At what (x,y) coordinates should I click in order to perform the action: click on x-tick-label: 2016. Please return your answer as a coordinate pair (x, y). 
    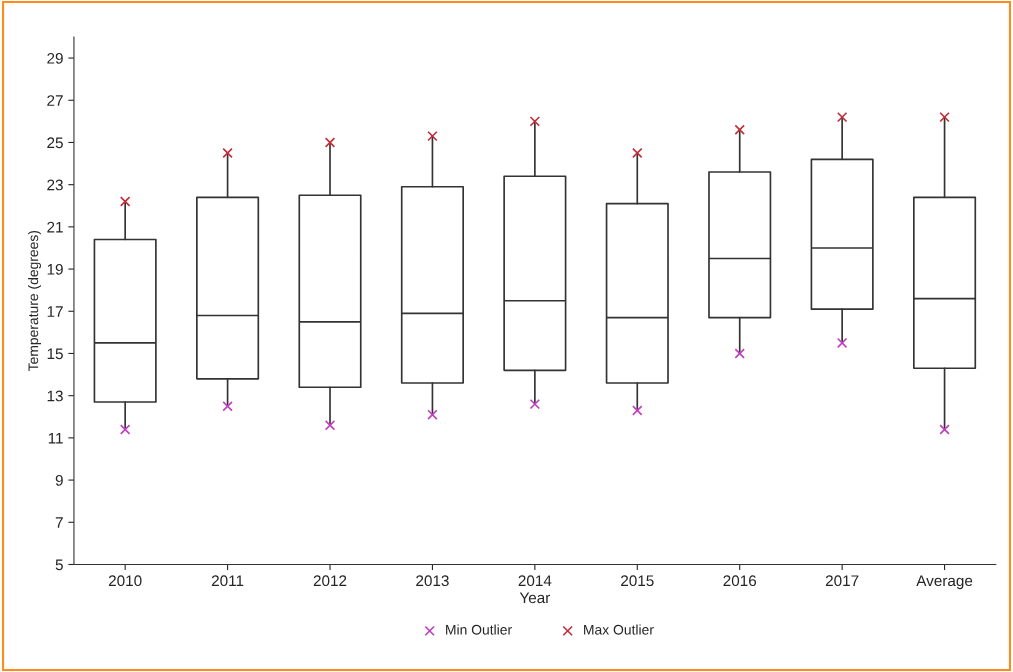
    Looking at the image, I should click on (740, 581).